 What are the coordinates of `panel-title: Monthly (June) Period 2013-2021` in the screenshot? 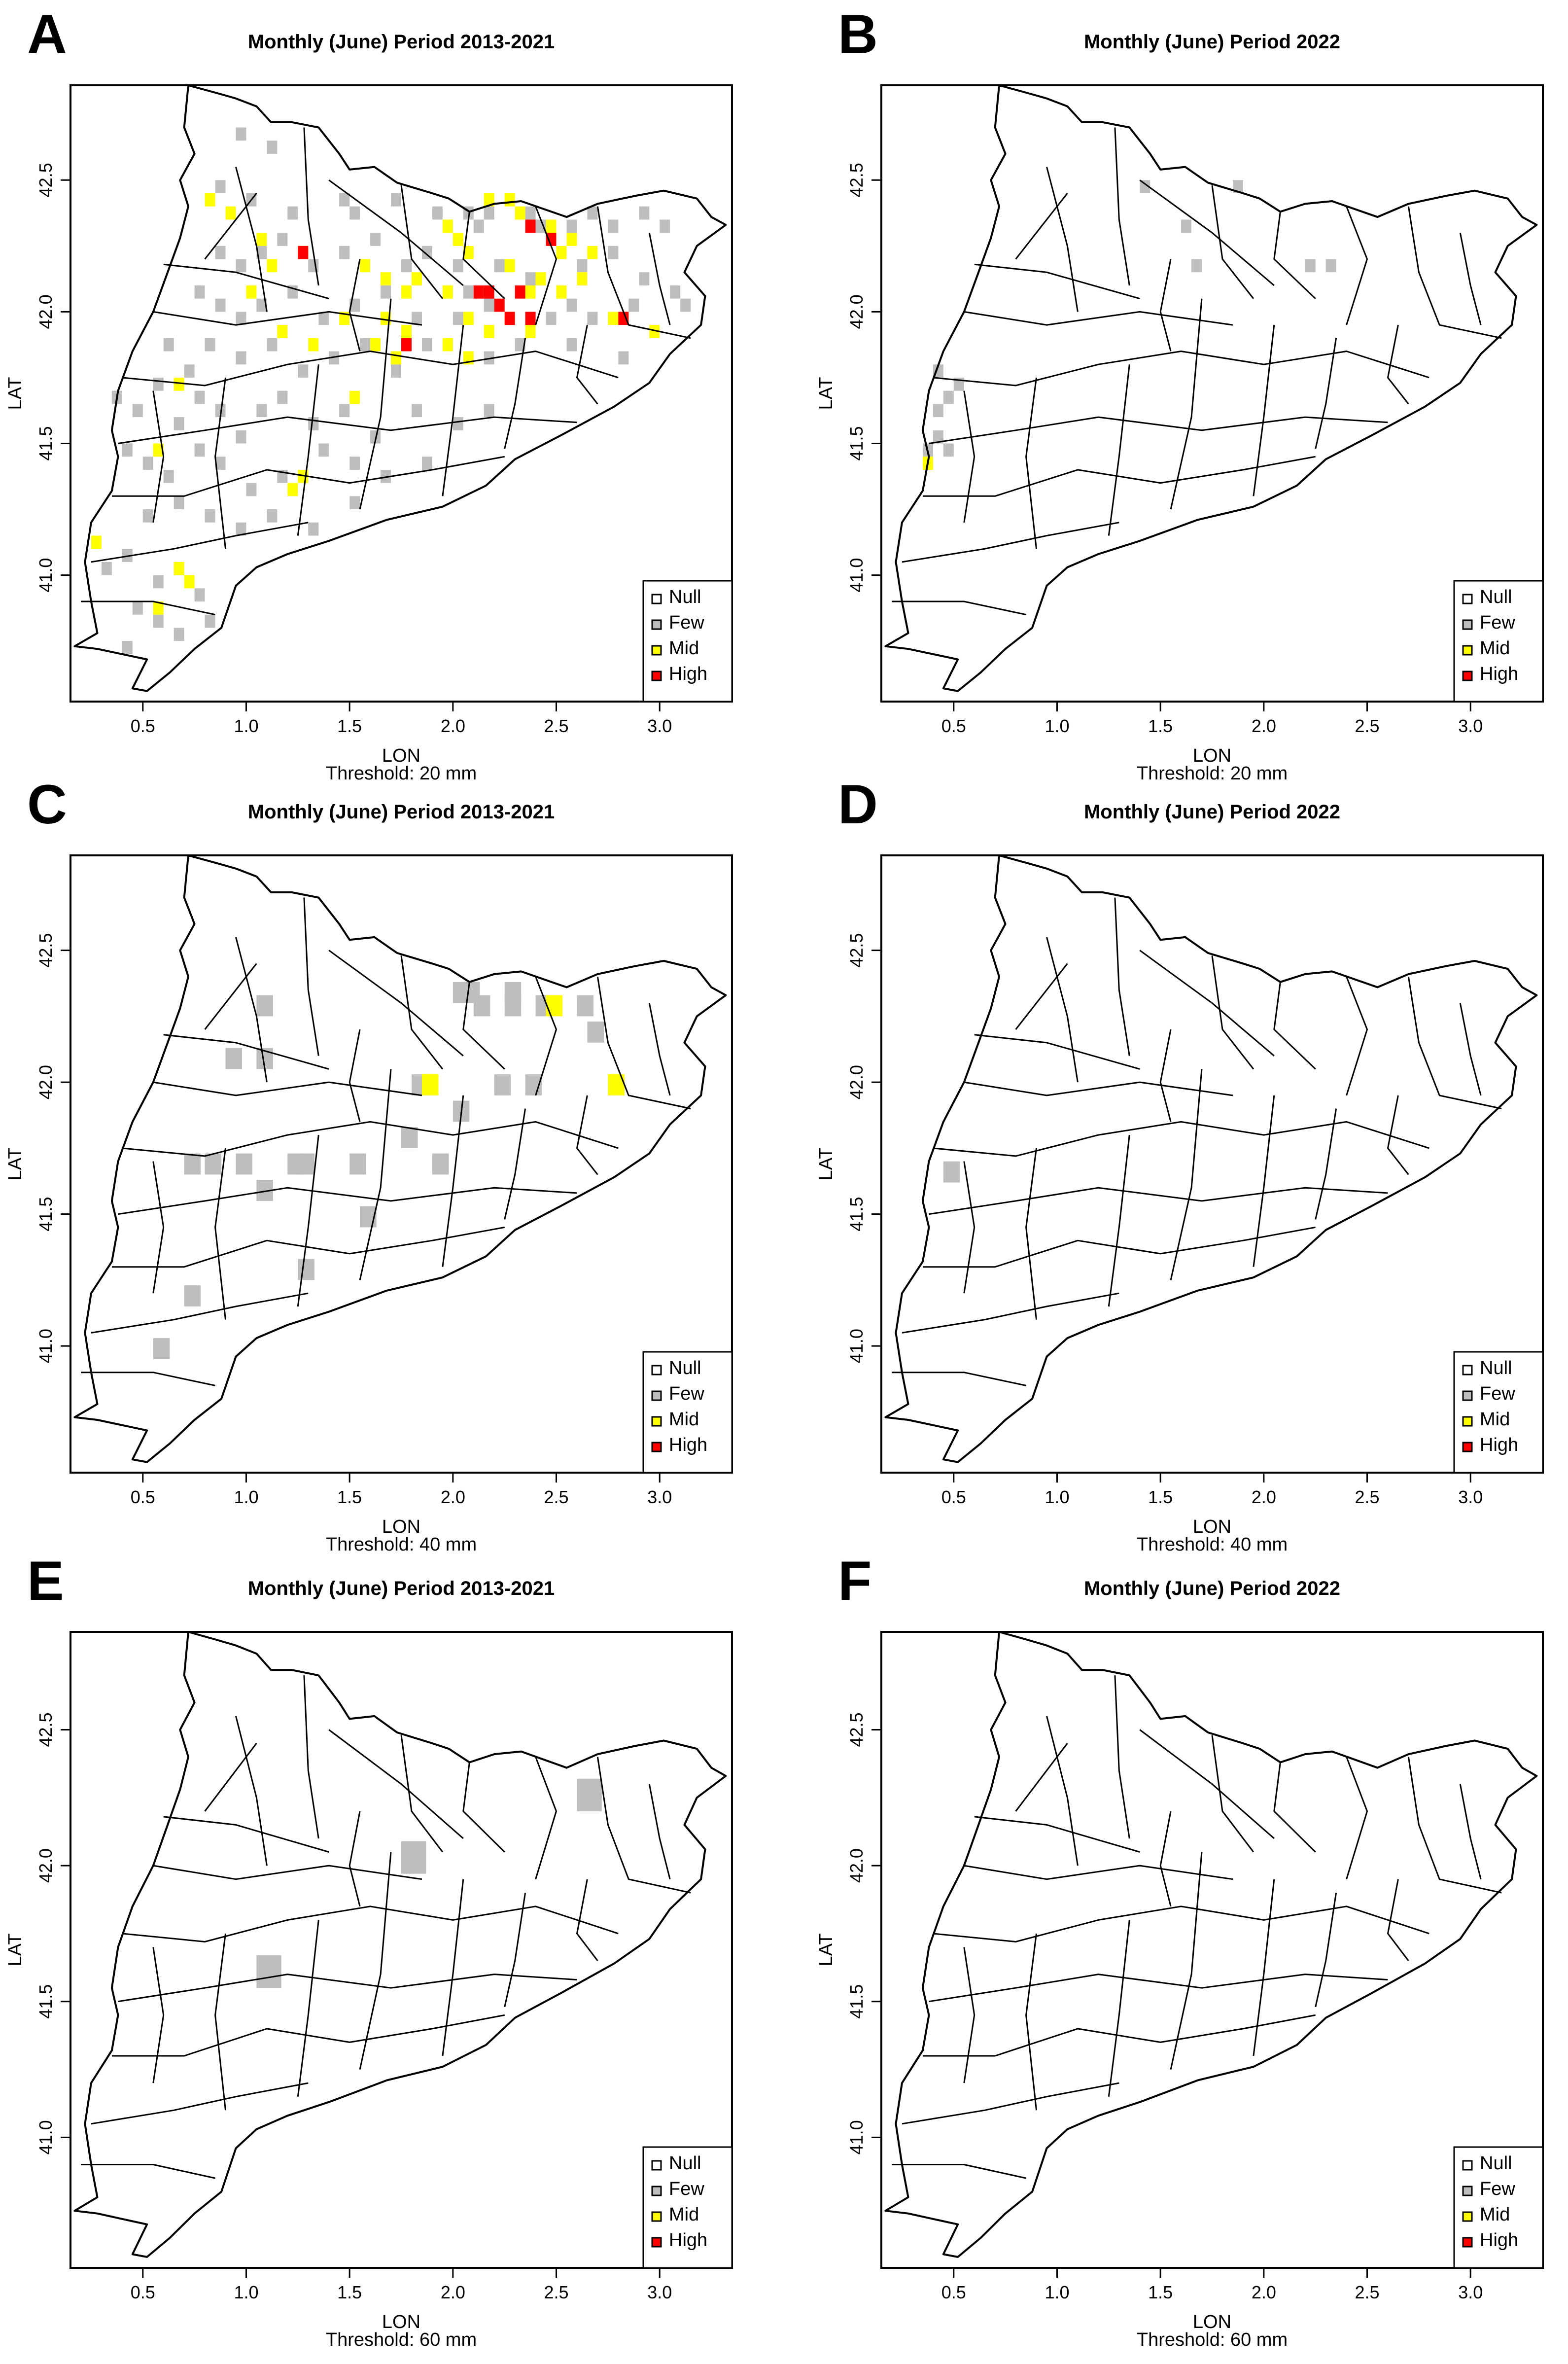 It's located at (401, 42).